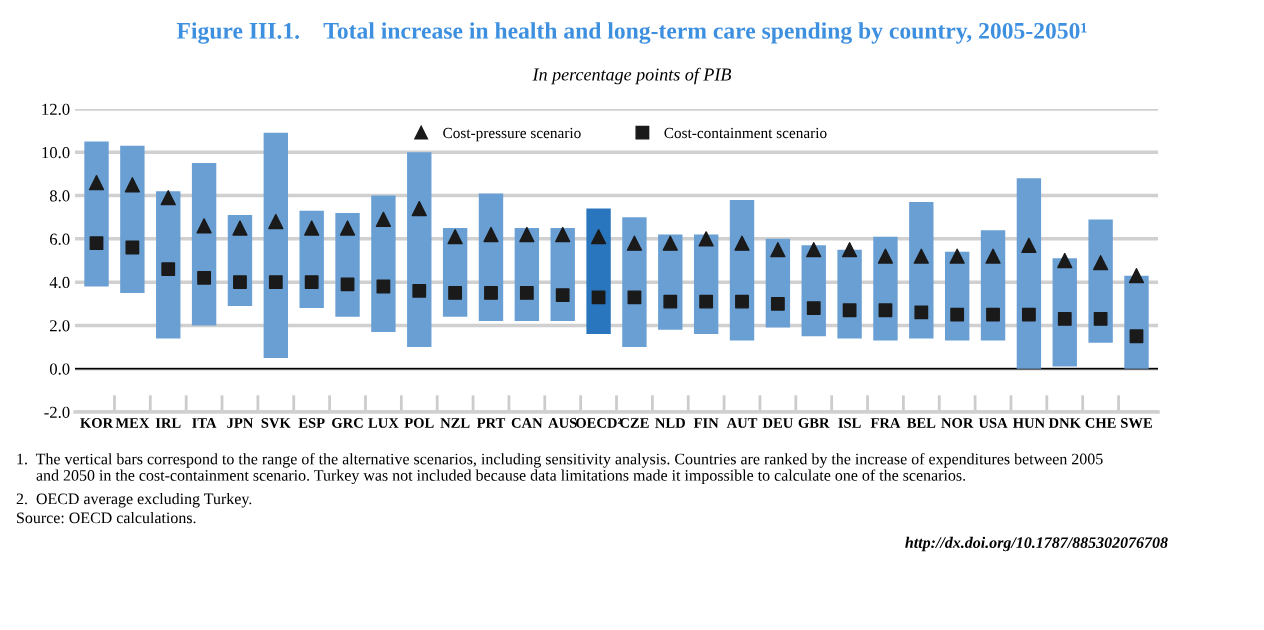  What do you see at coordinates (777, 423) in the screenshot?
I see `x-tick-label: DEU` at bounding box center [777, 423].